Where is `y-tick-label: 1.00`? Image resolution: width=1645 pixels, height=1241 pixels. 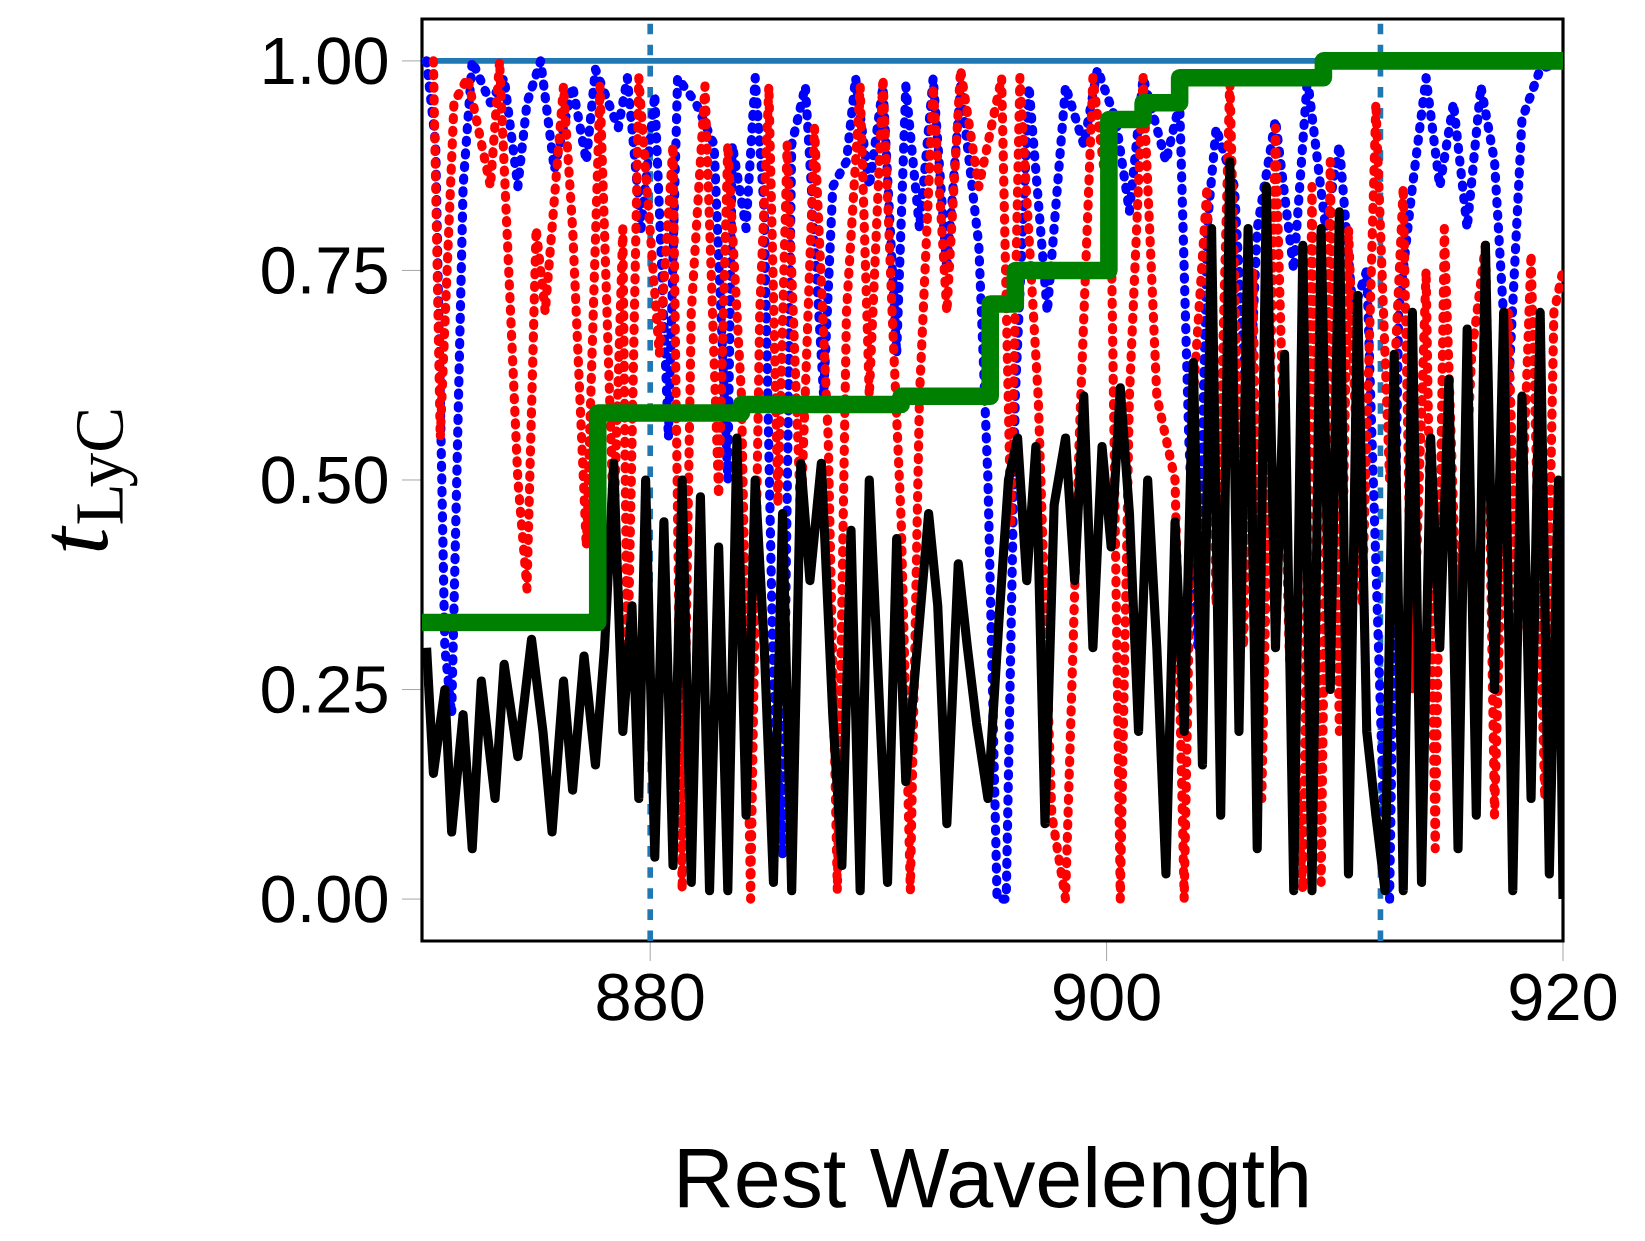
y-tick-label: 1.00 is located at coordinates (325, 61).